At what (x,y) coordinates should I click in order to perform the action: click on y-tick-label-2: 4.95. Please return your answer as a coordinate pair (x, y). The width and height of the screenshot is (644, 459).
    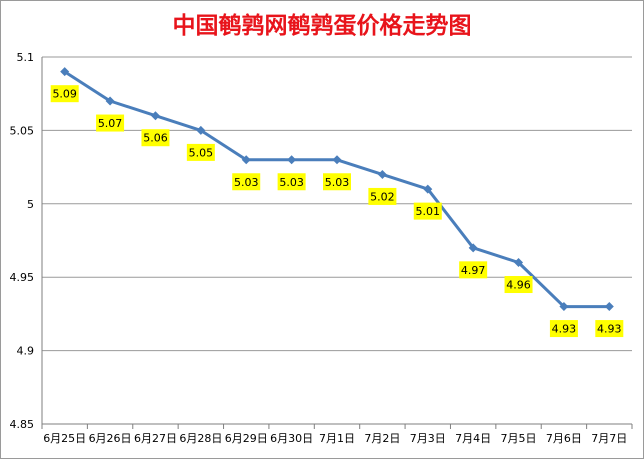
    Looking at the image, I should click on (22, 277).